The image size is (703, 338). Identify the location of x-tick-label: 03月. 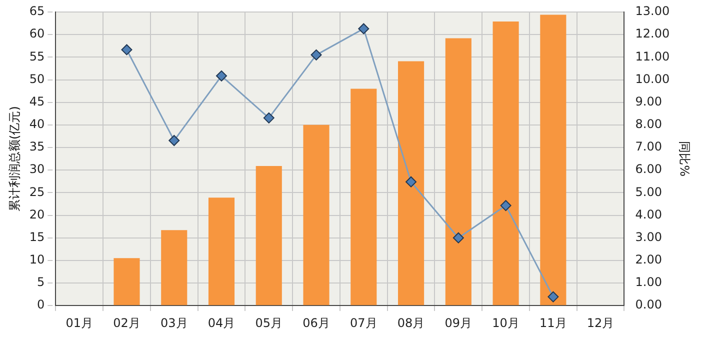
(174, 323).